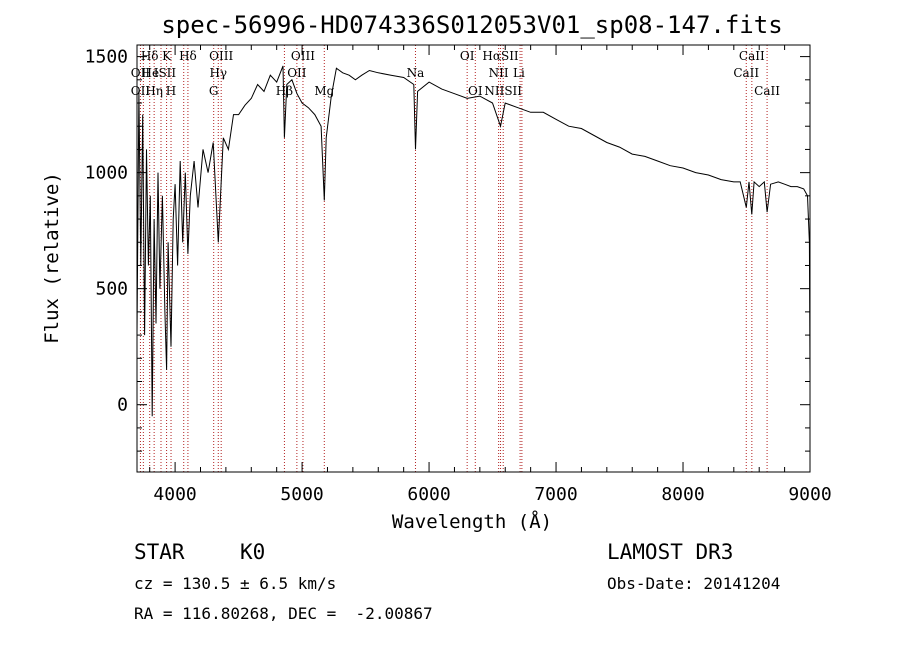 Image resolution: width=900 pixels, height=649 pixels. I want to click on x-axis-label: Wavelength (Å), so click(472, 521).